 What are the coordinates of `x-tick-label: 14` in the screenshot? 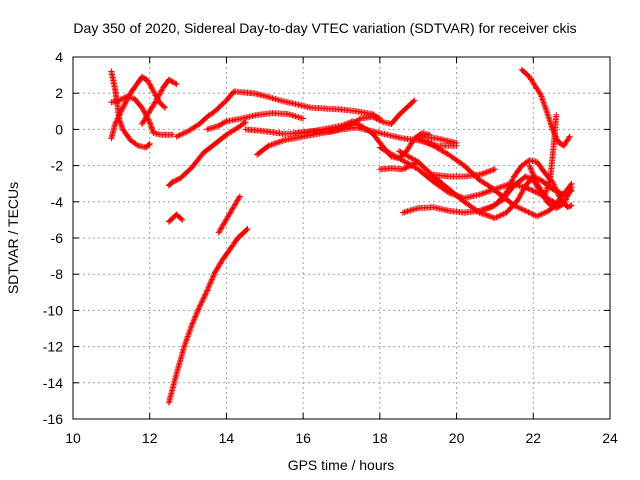 It's located at (227, 438).